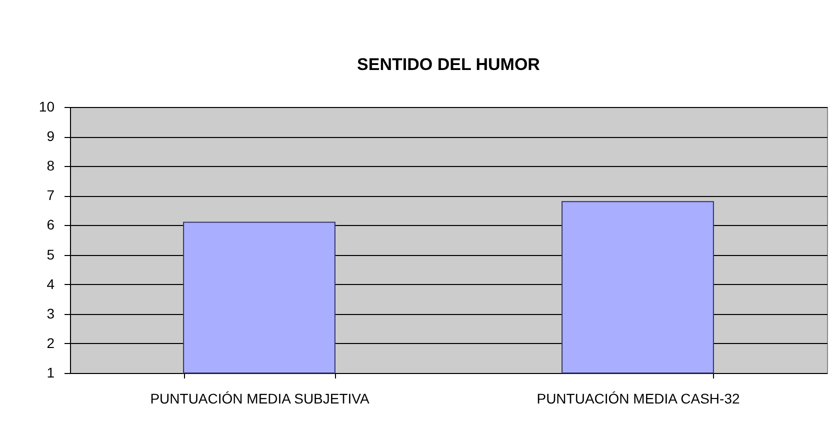  Describe the element at coordinates (50, 166) in the screenshot. I see `y-tick-label: 8` at that location.